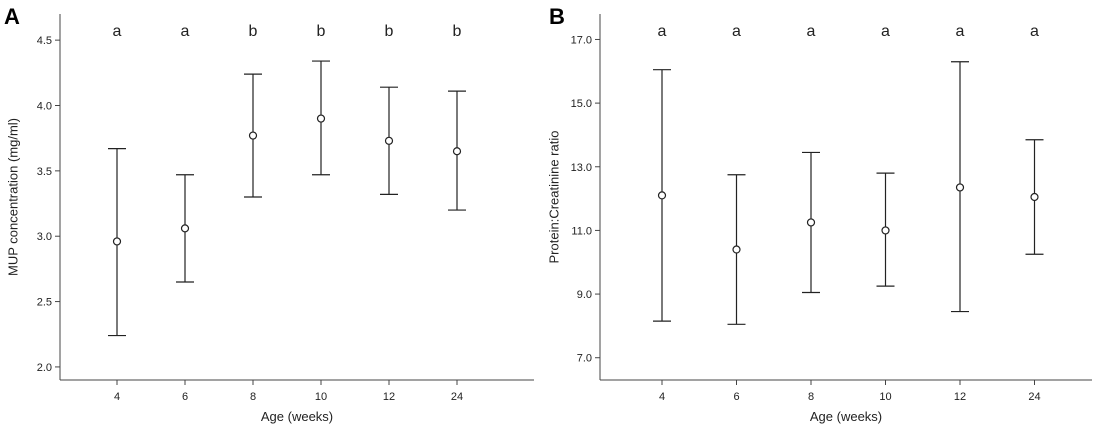 This screenshot has width=1106, height=430. Describe the element at coordinates (44, 172) in the screenshot. I see `y-tick-label: 3.5` at that location.